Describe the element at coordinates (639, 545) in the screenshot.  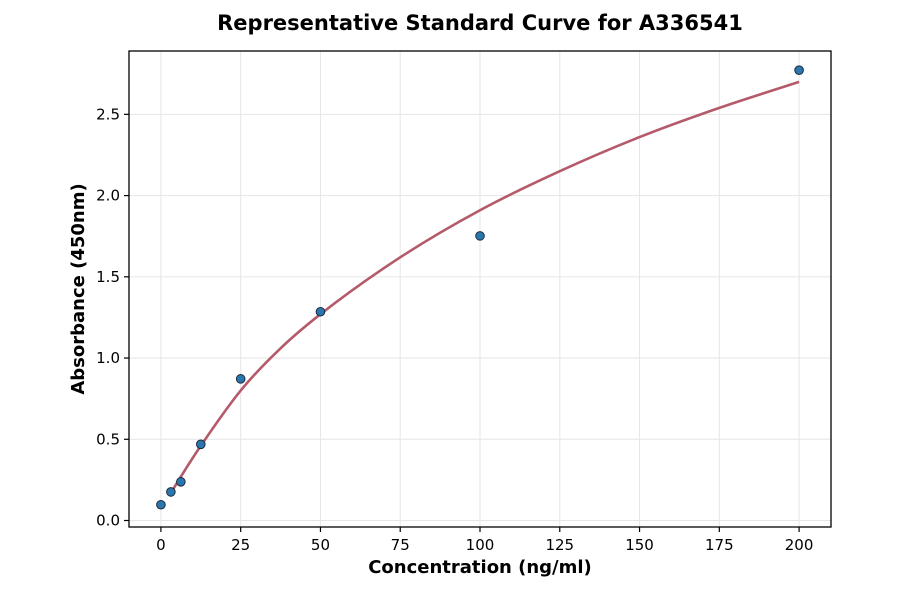
I see `x-tick-label: 150` at that location.